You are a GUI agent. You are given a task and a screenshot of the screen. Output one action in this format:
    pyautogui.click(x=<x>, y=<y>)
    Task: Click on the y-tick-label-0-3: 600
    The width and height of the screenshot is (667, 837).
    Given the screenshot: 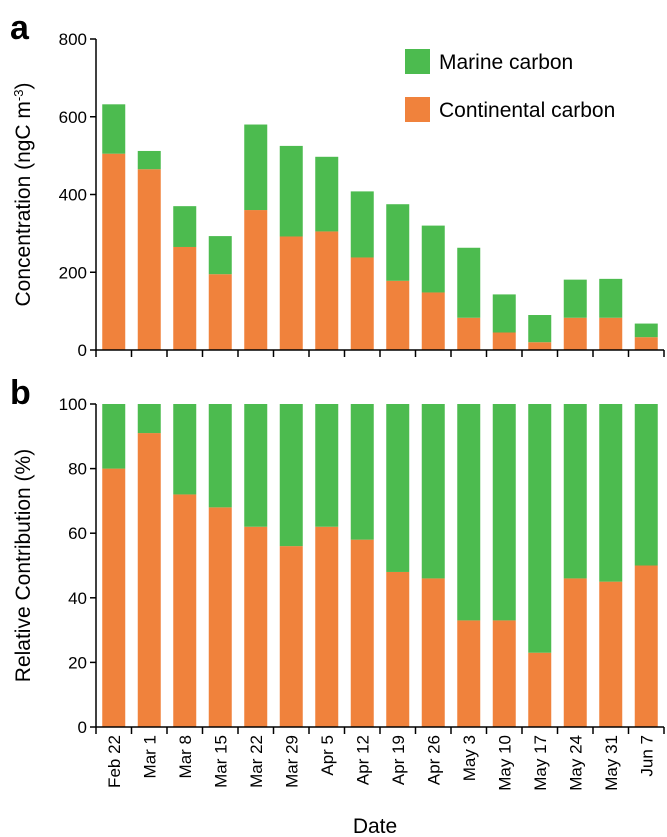 What is the action you would take?
    pyautogui.click(x=73, y=117)
    